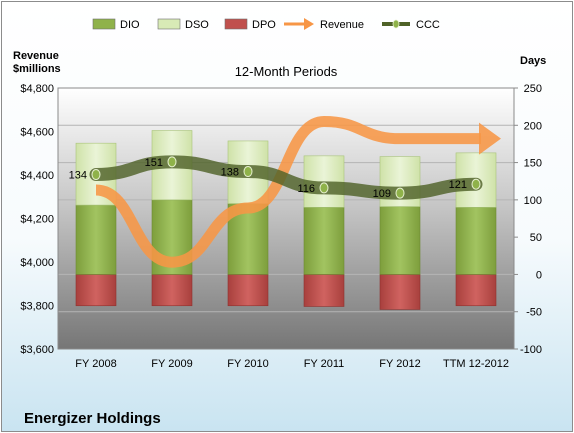 The width and height of the screenshot is (574, 433). I want to click on ccc-line, so click(286, 177).